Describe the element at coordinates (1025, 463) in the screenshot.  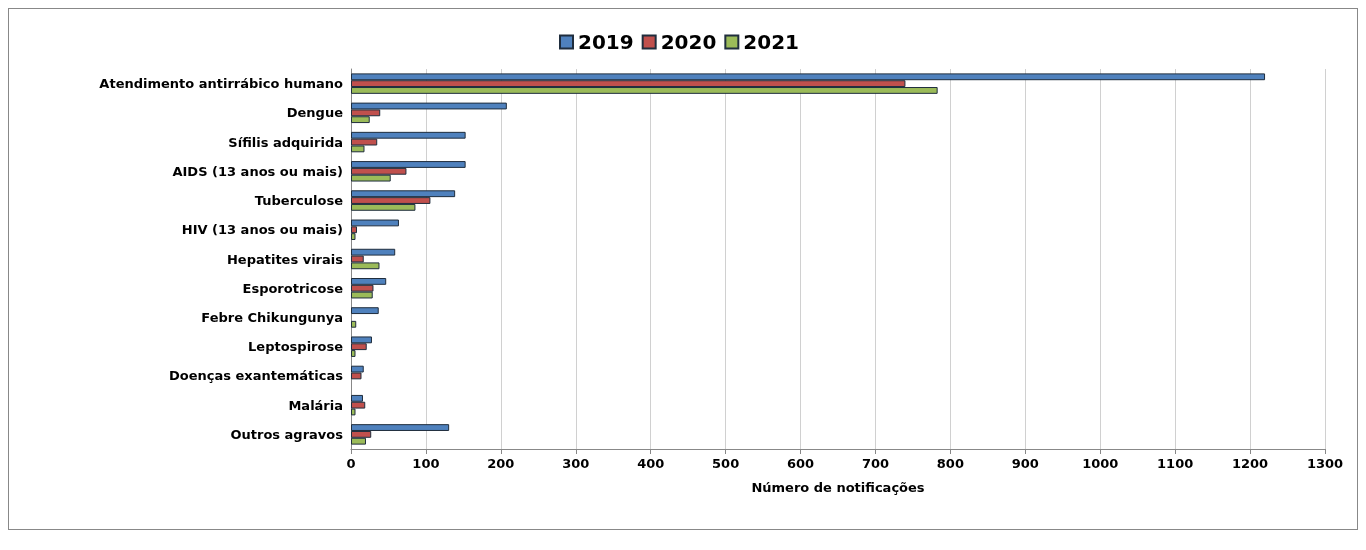
I see `x-tick-label: 900` at that location.